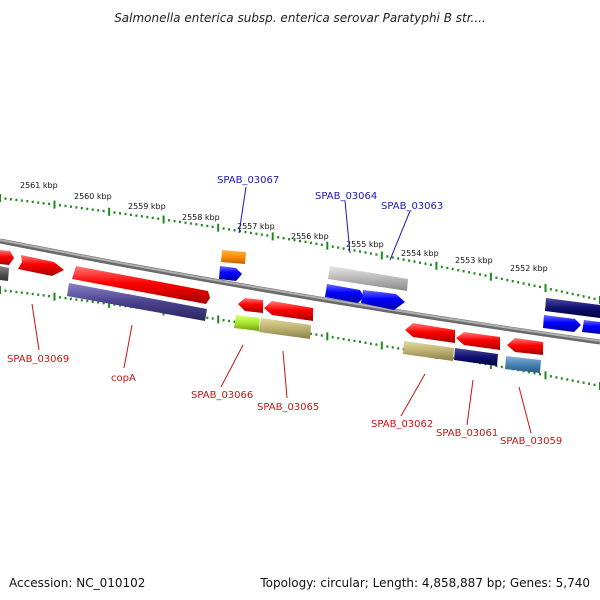  Describe the element at coordinates (467, 433) in the screenshot. I see `gene-label: SPAB_03061` at that location.